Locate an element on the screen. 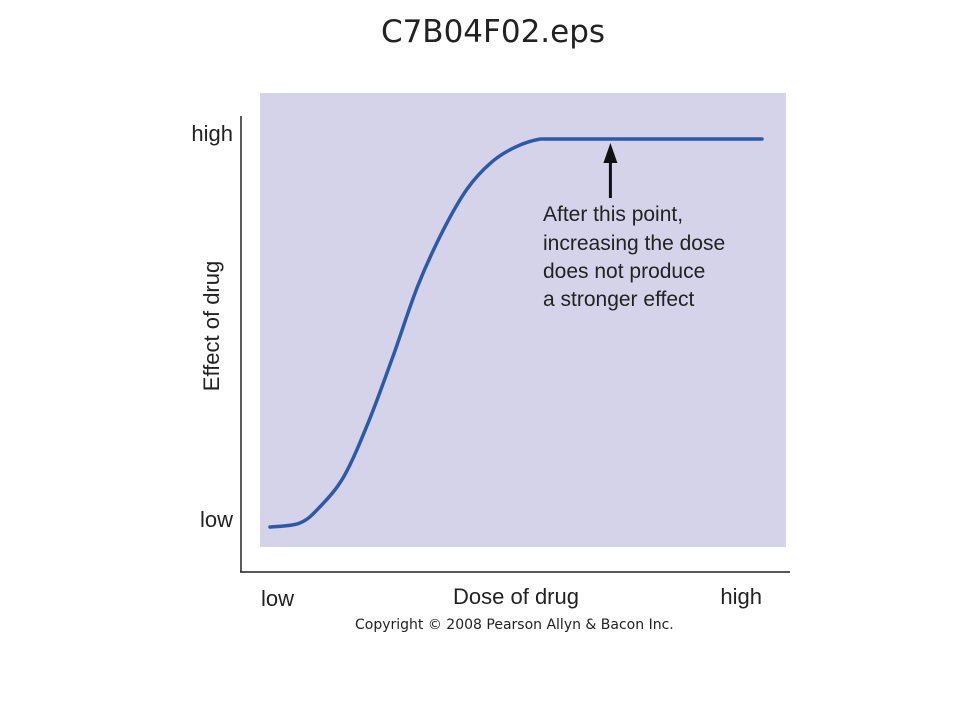  annotation-arrow-head is located at coordinates (610, 153).